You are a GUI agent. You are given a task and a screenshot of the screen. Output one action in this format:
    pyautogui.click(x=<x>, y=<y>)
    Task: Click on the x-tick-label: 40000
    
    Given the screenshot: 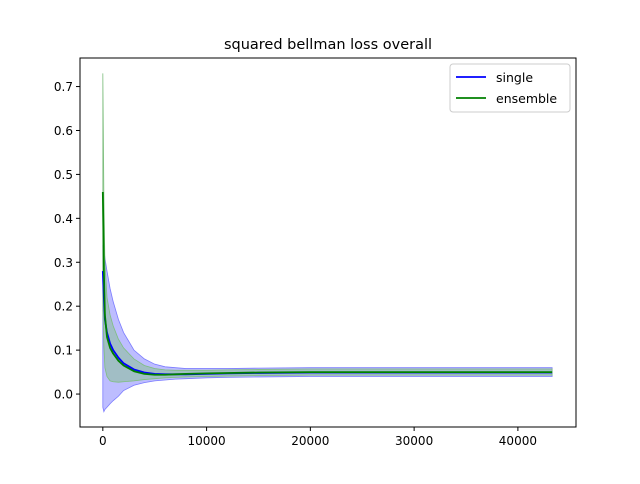 What is the action you would take?
    pyautogui.click(x=518, y=441)
    